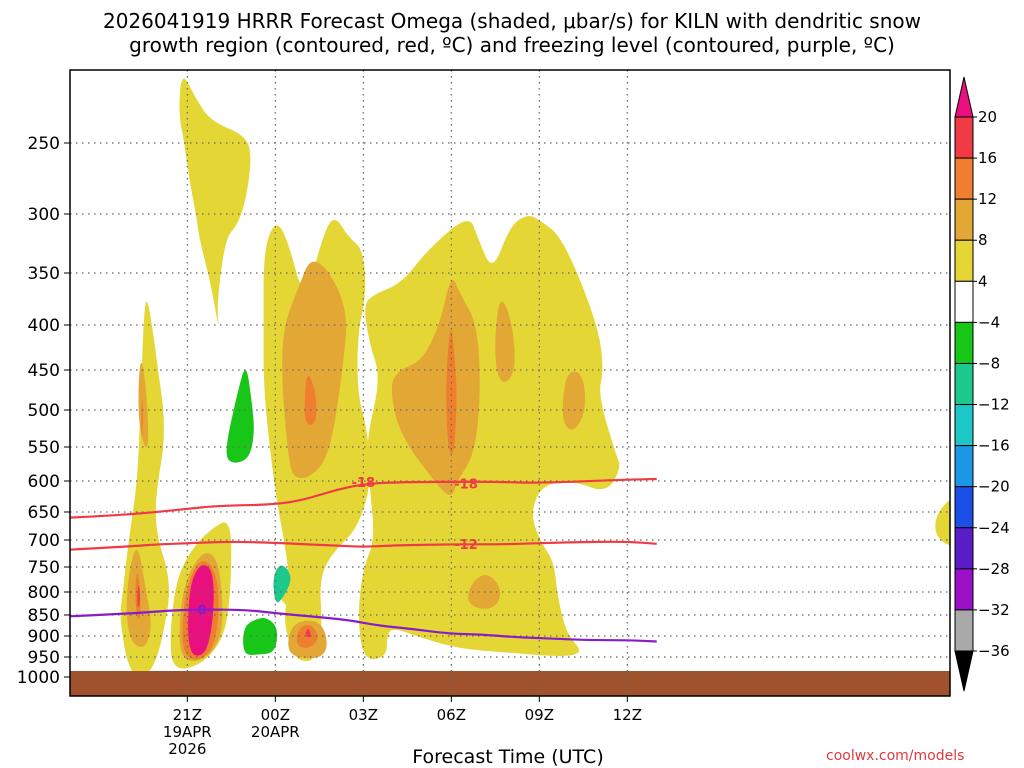  I want to click on y-tick-label-450: 450, so click(44, 371).